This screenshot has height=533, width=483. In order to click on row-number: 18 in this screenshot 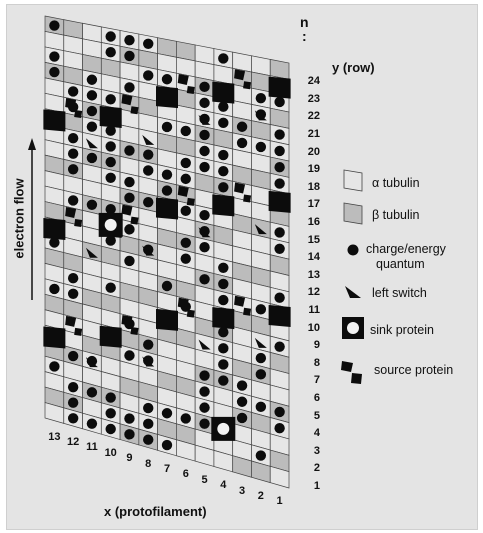, I will do `click(313, 186)`.